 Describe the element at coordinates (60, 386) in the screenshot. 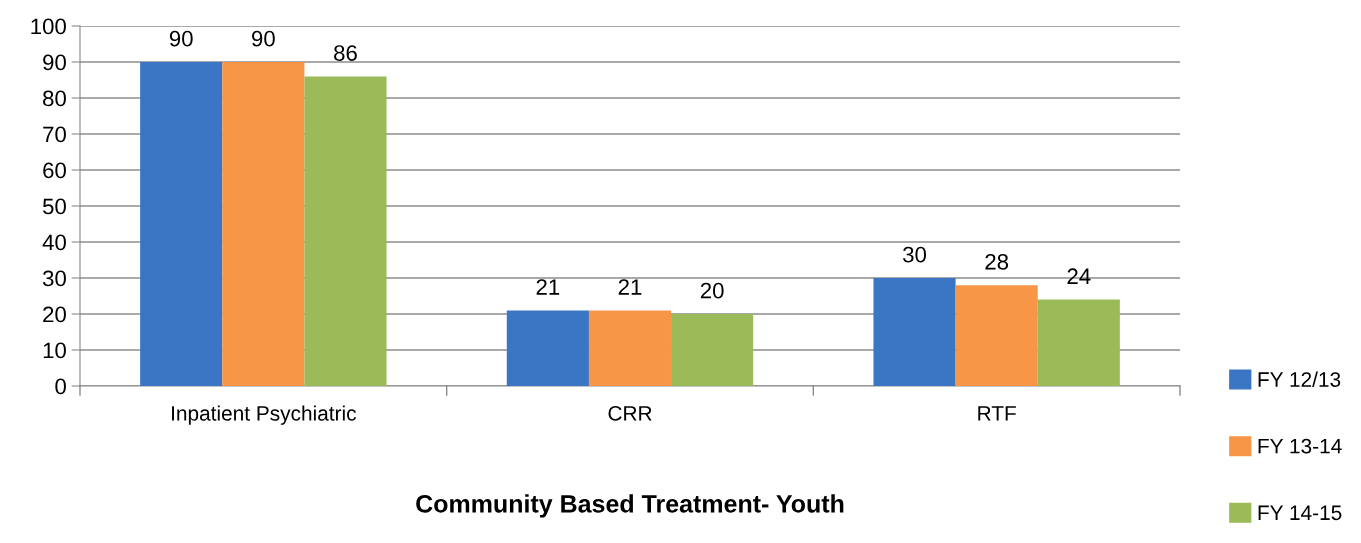

I see `y-tick-label: 0` at that location.